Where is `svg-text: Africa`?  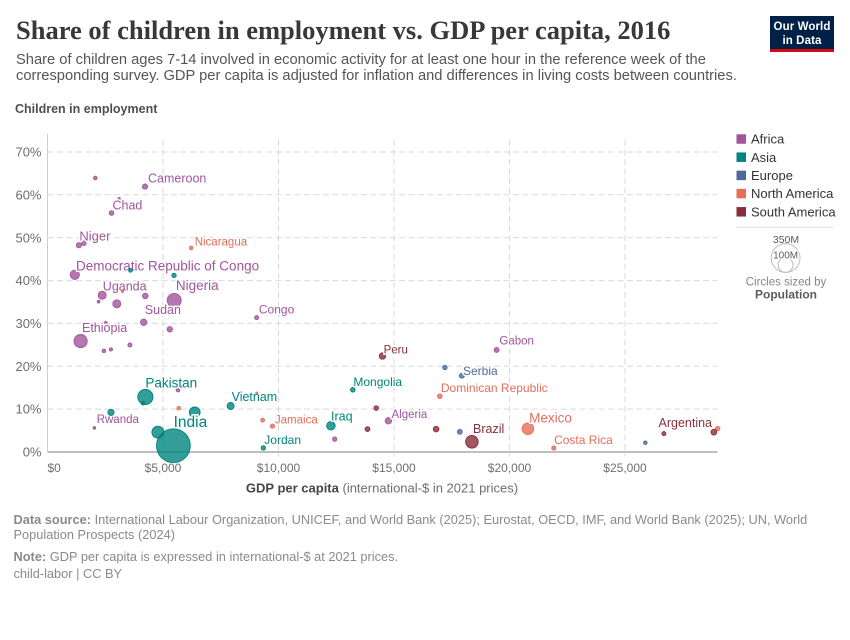 svg-text: Africa is located at coordinates (768, 139).